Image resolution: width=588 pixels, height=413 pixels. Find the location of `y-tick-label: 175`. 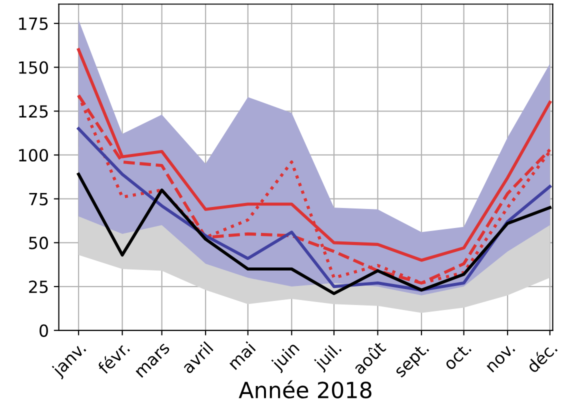

y-tick-label: 175 is located at coordinates (33, 24).